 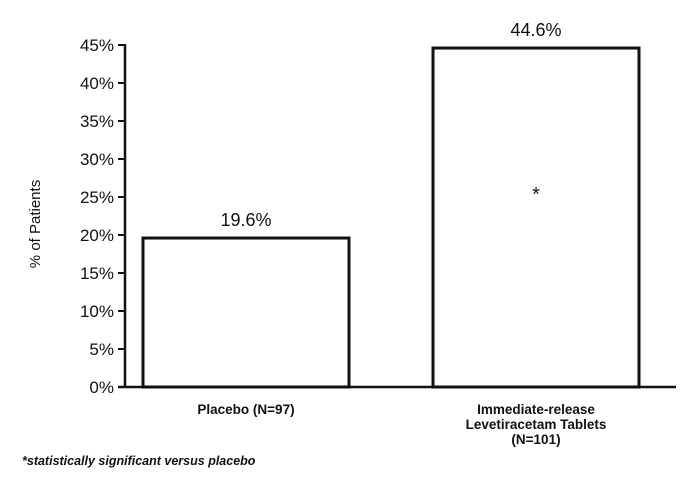 What do you see at coordinates (97, 83) in the screenshot?
I see `y-tick-label: 40%` at bounding box center [97, 83].